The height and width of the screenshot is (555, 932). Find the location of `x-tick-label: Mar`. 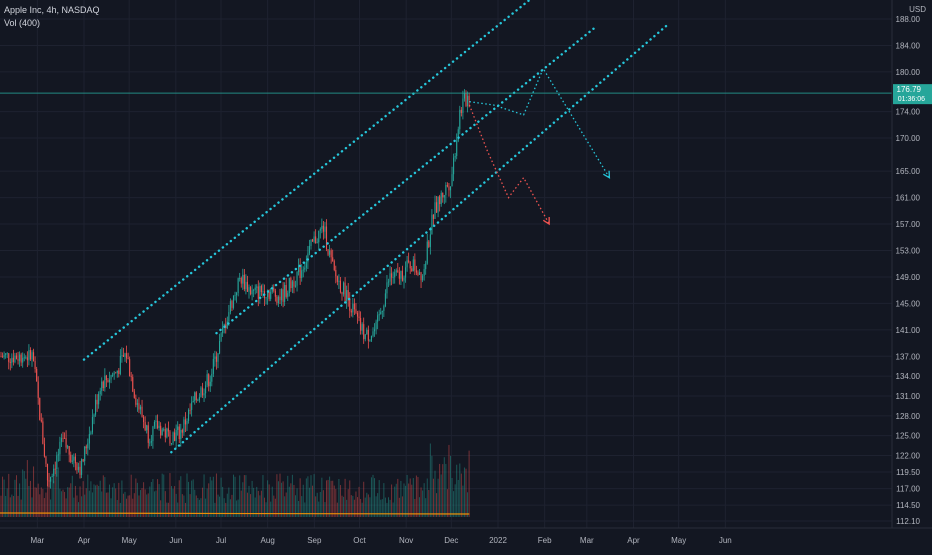

x-tick-label: Mar is located at coordinates (37, 540).